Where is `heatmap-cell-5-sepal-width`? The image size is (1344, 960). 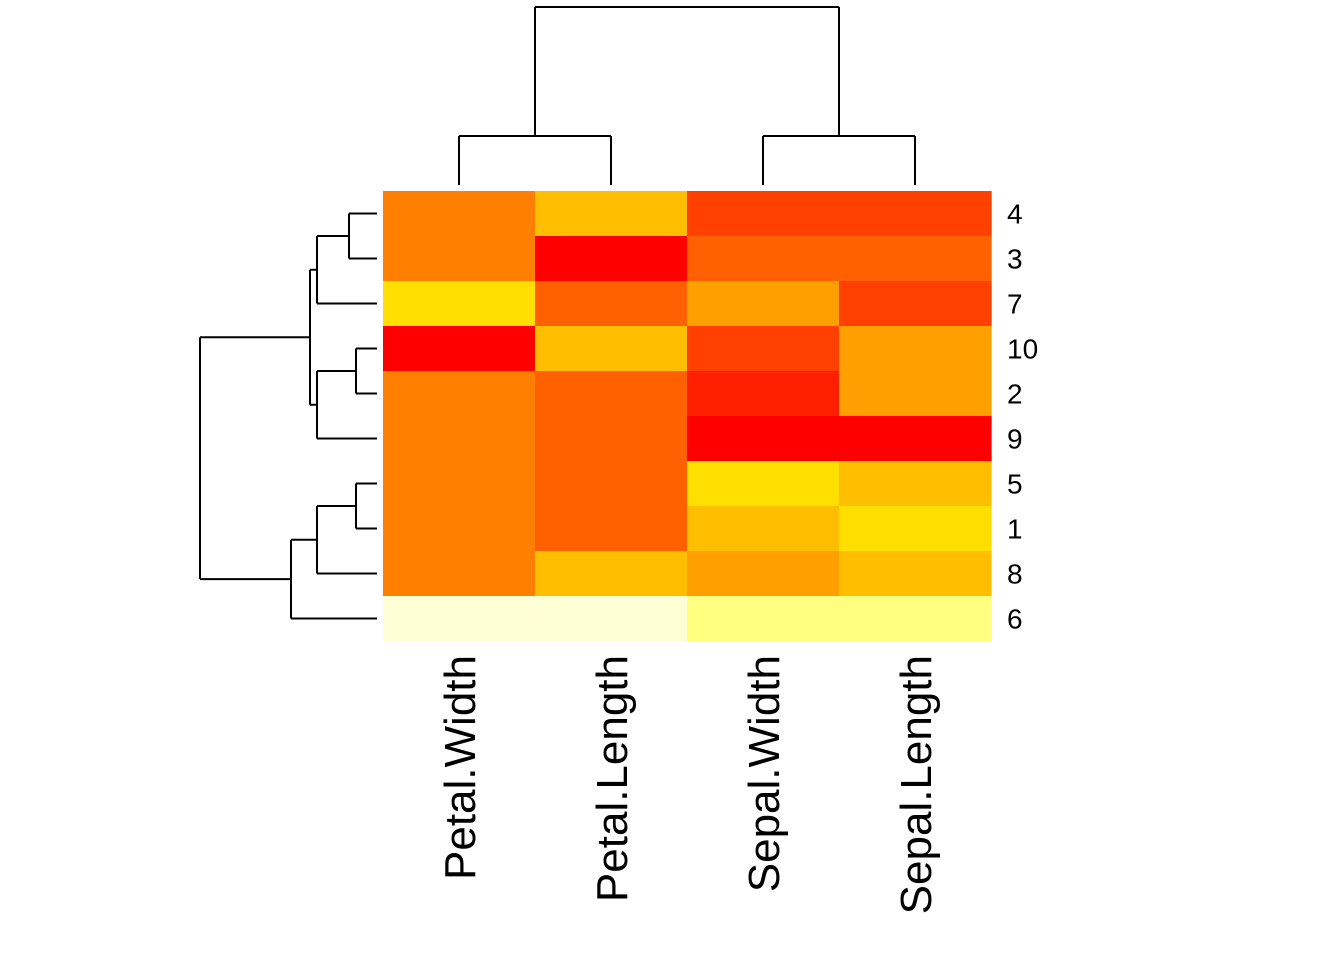 heatmap-cell-5-sepal-width is located at coordinates (763, 484).